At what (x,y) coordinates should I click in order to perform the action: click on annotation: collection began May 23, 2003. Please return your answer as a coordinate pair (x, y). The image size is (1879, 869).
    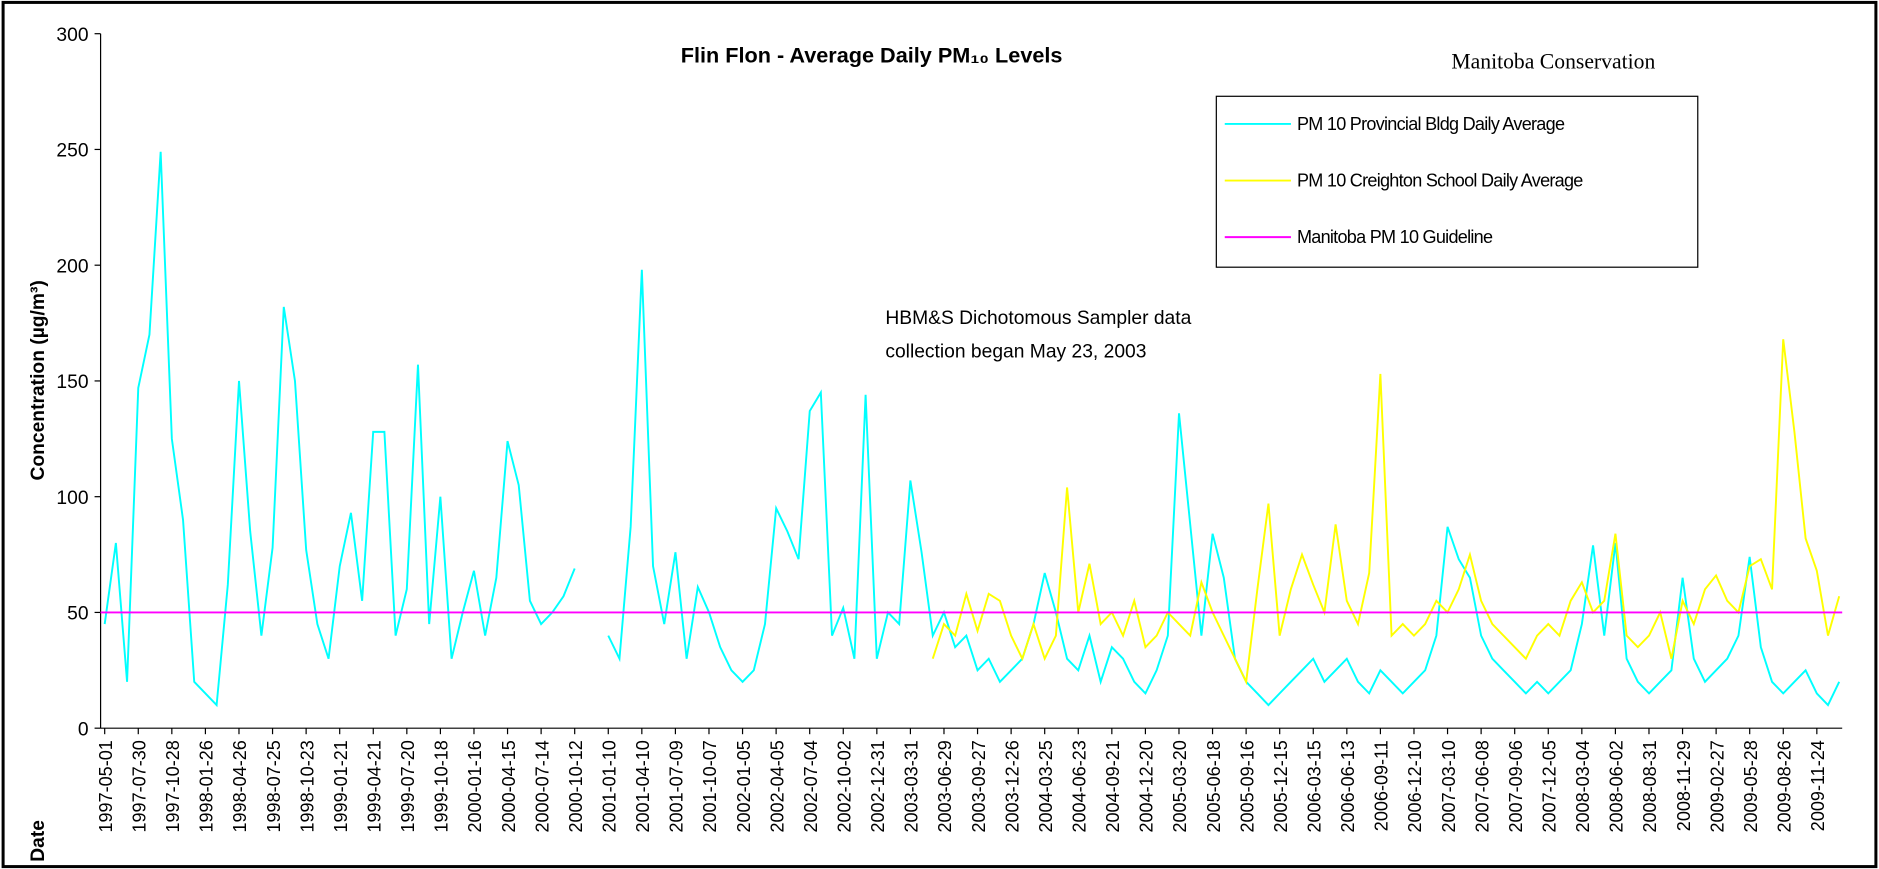
    Looking at the image, I should click on (1015, 351).